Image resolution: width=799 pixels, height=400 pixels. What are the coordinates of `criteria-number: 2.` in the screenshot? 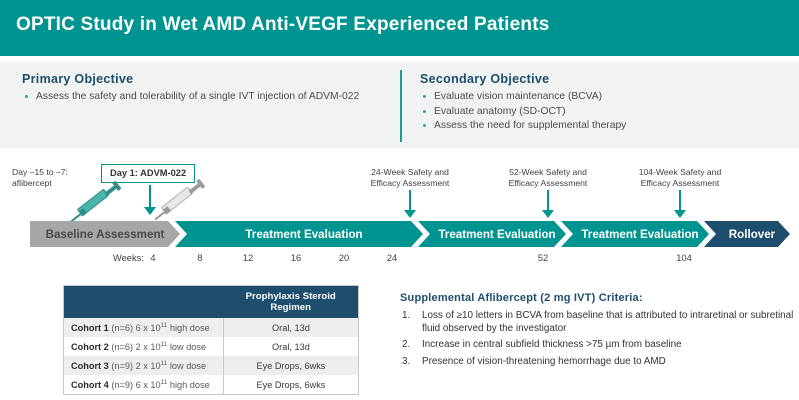 It's located at (406, 345).